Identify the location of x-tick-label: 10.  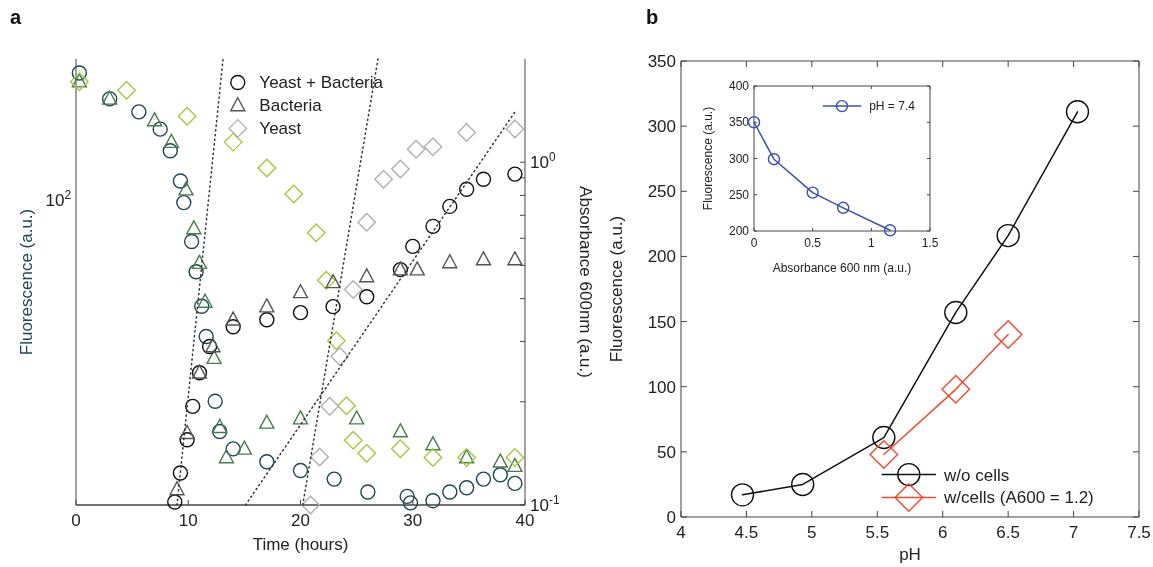
(188, 520).